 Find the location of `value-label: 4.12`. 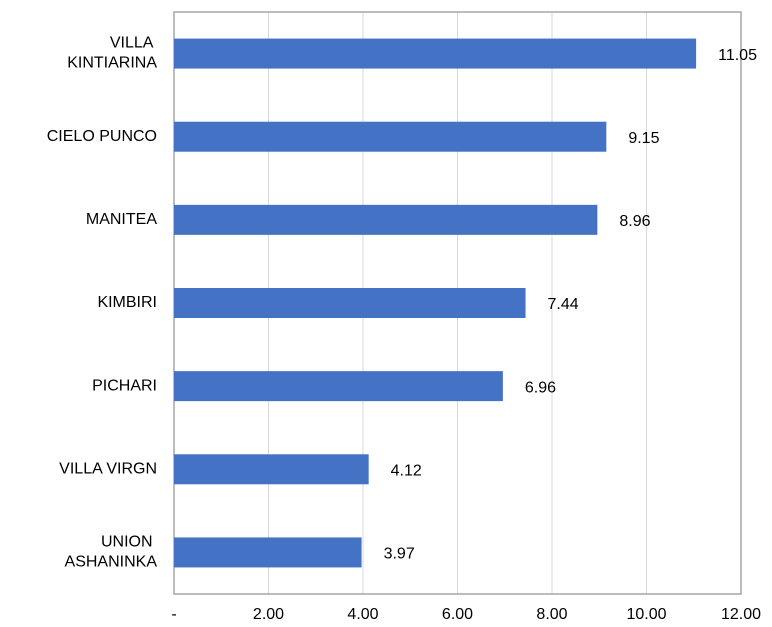

value-label: 4.12 is located at coordinates (406, 471).